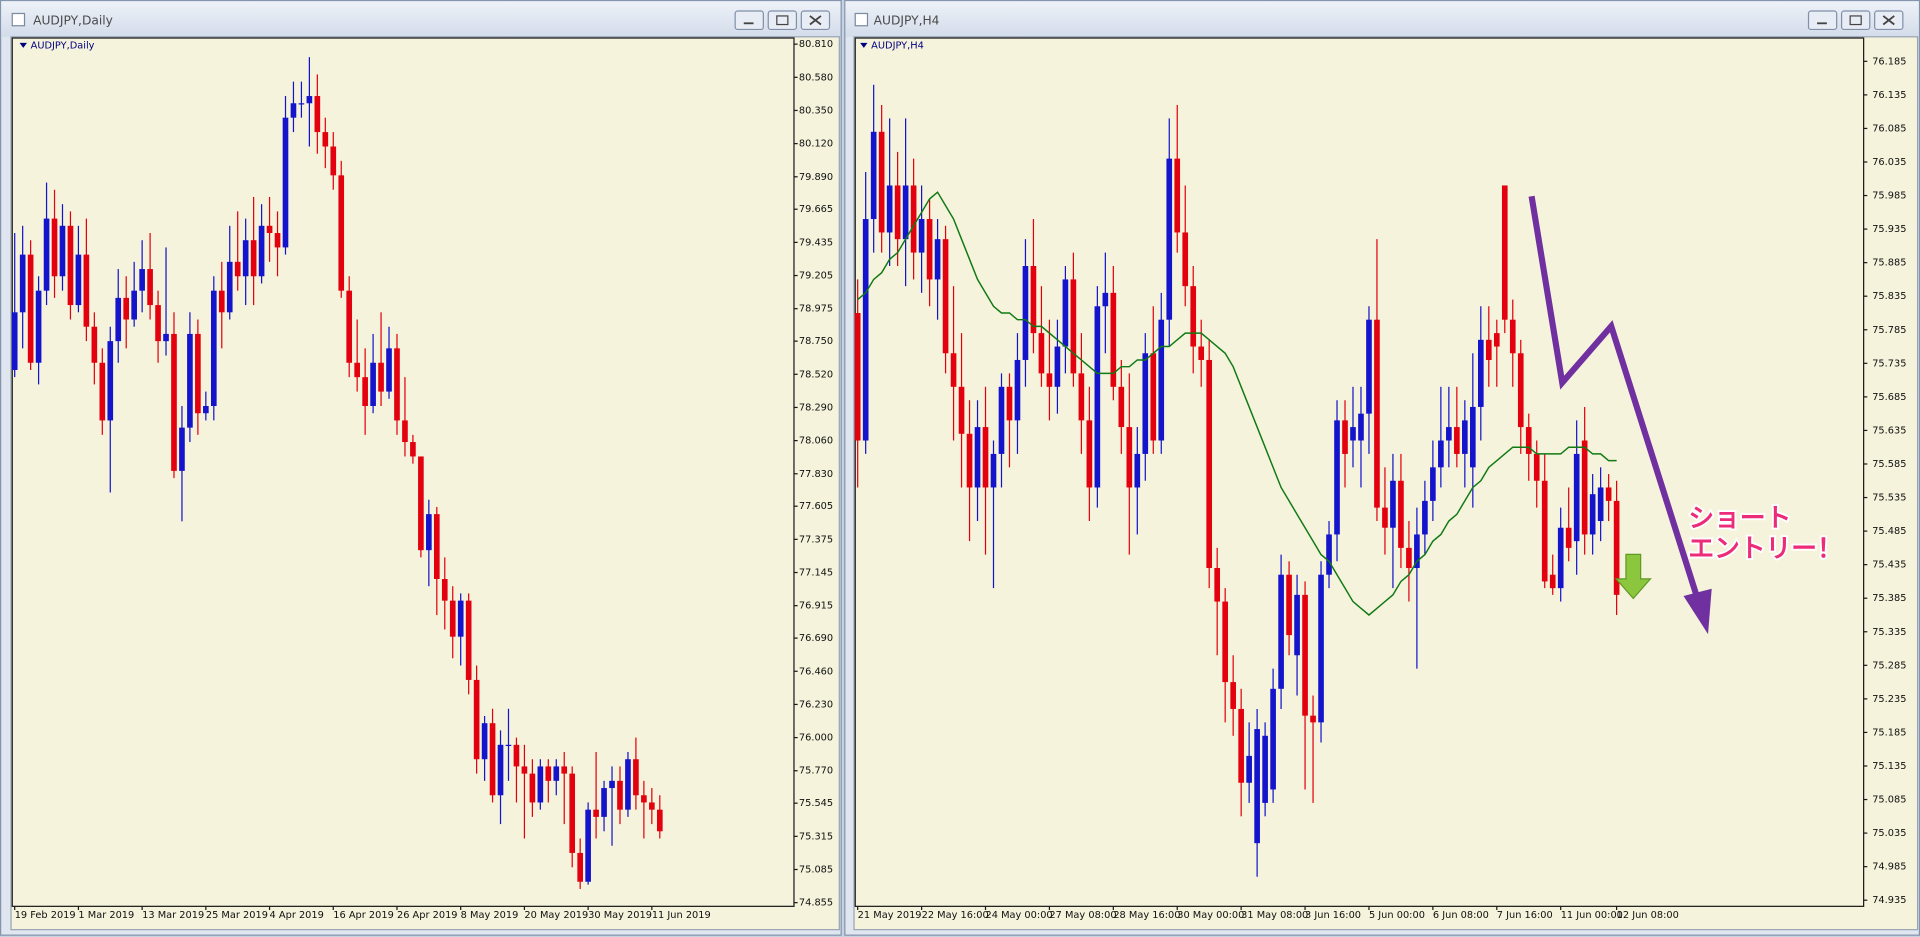  What do you see at coordinates (681, 915) in the screenshot?
I see `x-tick-label: 11 Jun 2019` at bounding box center [681, 915].